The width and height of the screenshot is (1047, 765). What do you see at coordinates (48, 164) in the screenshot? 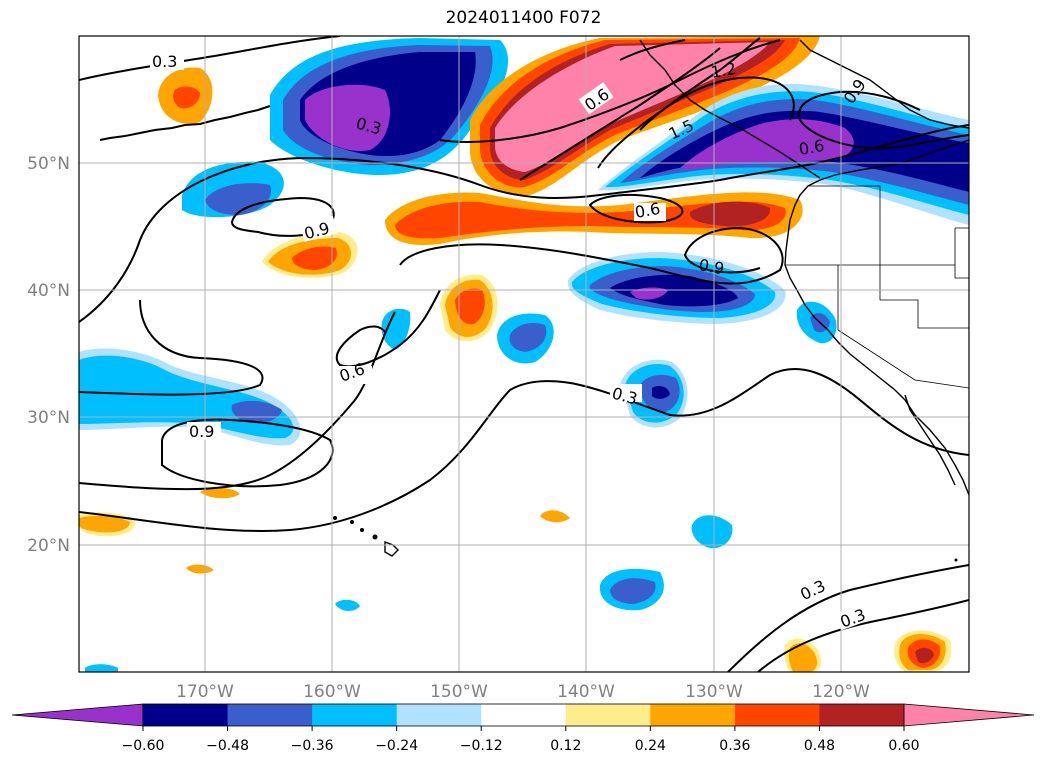
I see `lat-label: 50°N` at bounding box center [48, 164].